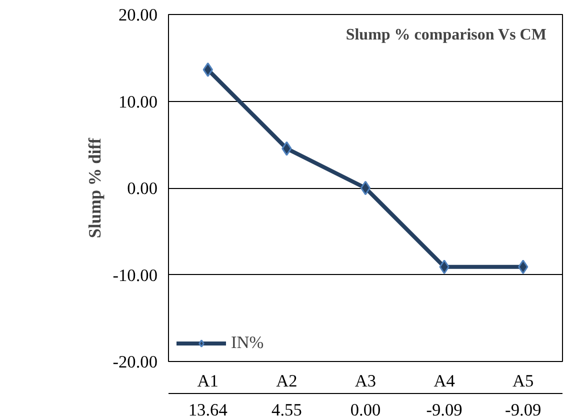 Image resolution: width=566 pixels, height=418 pixels. Describe the element at coordinates (247, 343) in the screenshot. I see `legend-label: IN%` at that location.